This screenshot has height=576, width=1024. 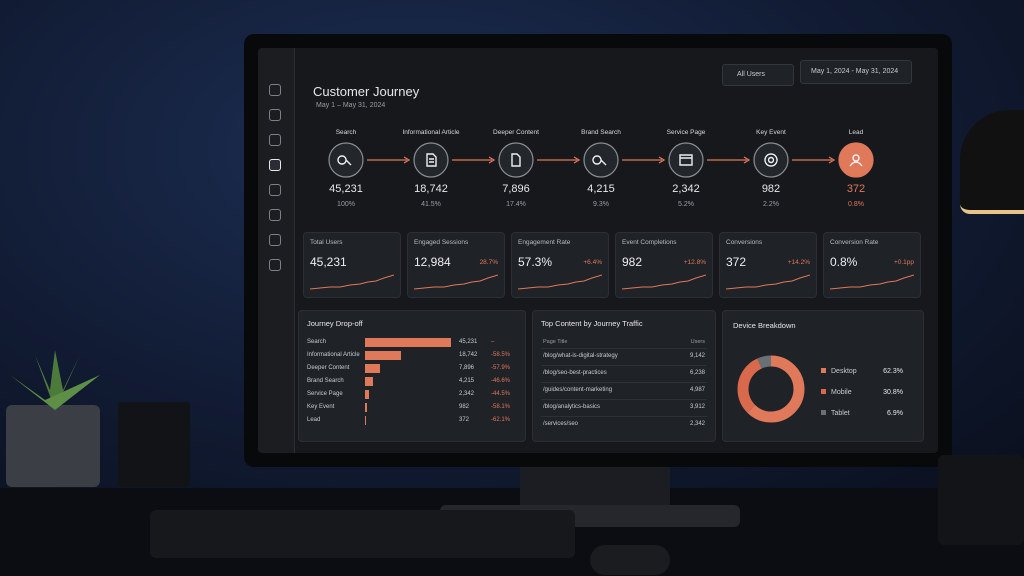 I want to click on step-count: 7,896, so click(x=516, y=189).